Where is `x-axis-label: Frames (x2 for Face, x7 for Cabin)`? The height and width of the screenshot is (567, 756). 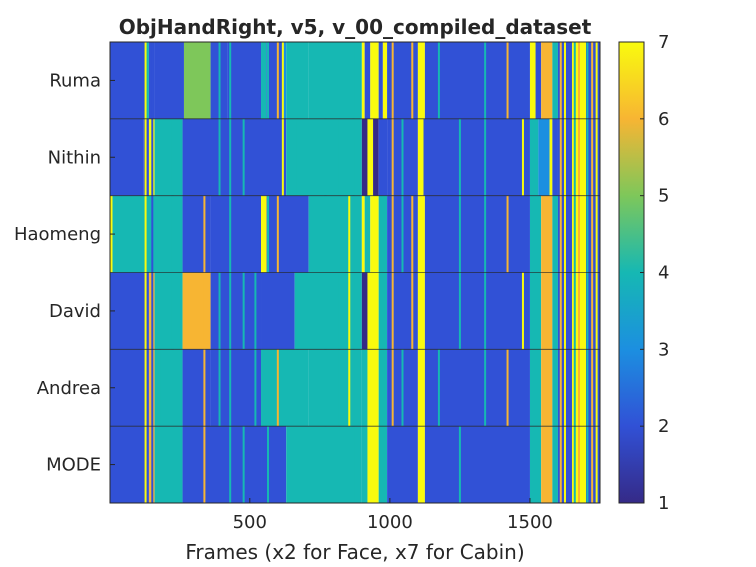 x-axis-label: Frames (x2 for Face, x7 for Cabin) is located at coordinates (354, 552).